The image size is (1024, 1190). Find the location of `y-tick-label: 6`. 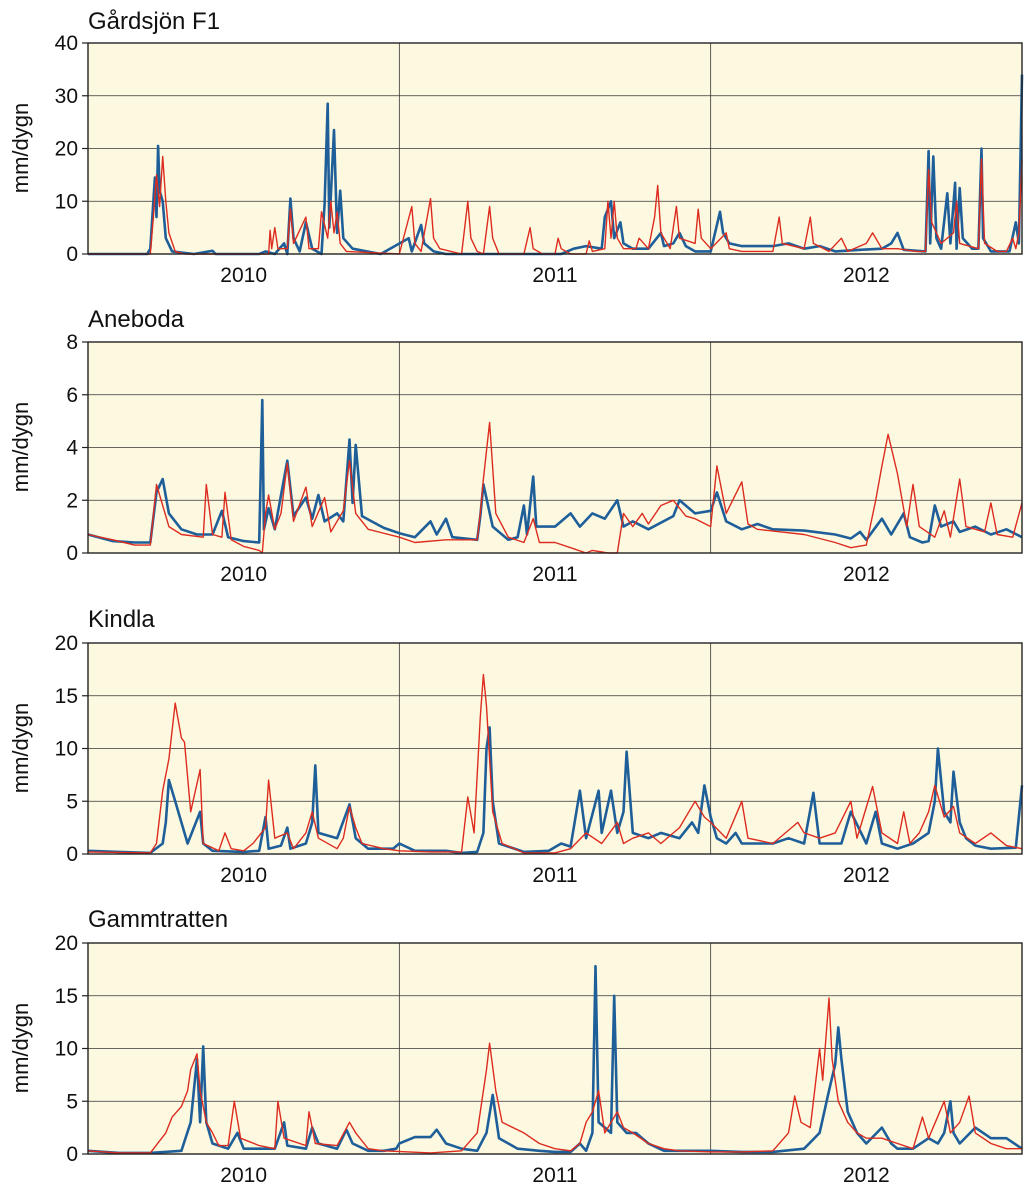

y-tick-label: 6 is located at coordinates (72, 395).